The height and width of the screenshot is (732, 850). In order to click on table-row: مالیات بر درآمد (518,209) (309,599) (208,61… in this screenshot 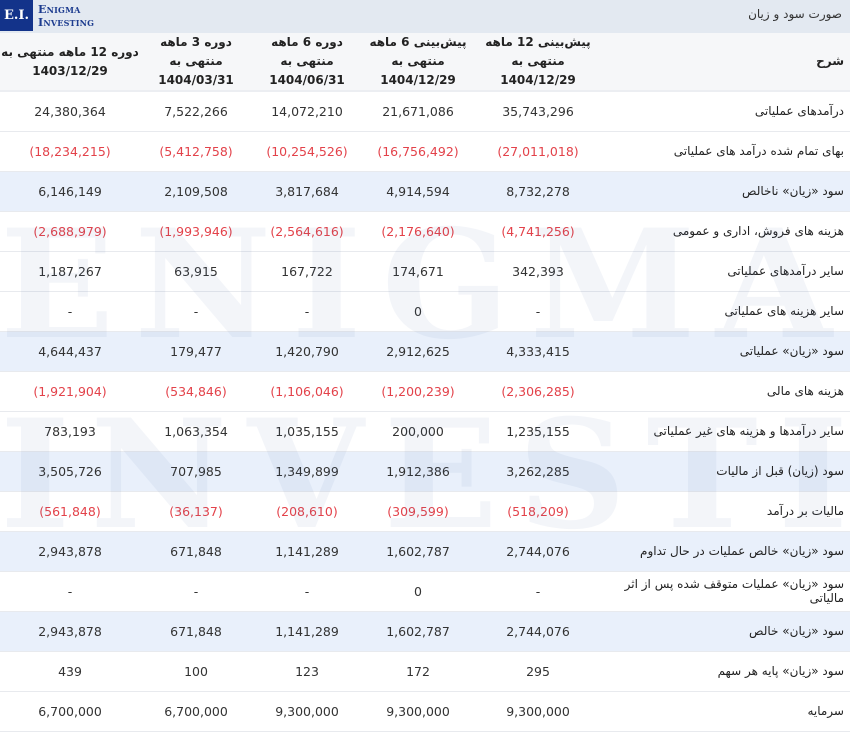, I will do `click(425, 511)`.